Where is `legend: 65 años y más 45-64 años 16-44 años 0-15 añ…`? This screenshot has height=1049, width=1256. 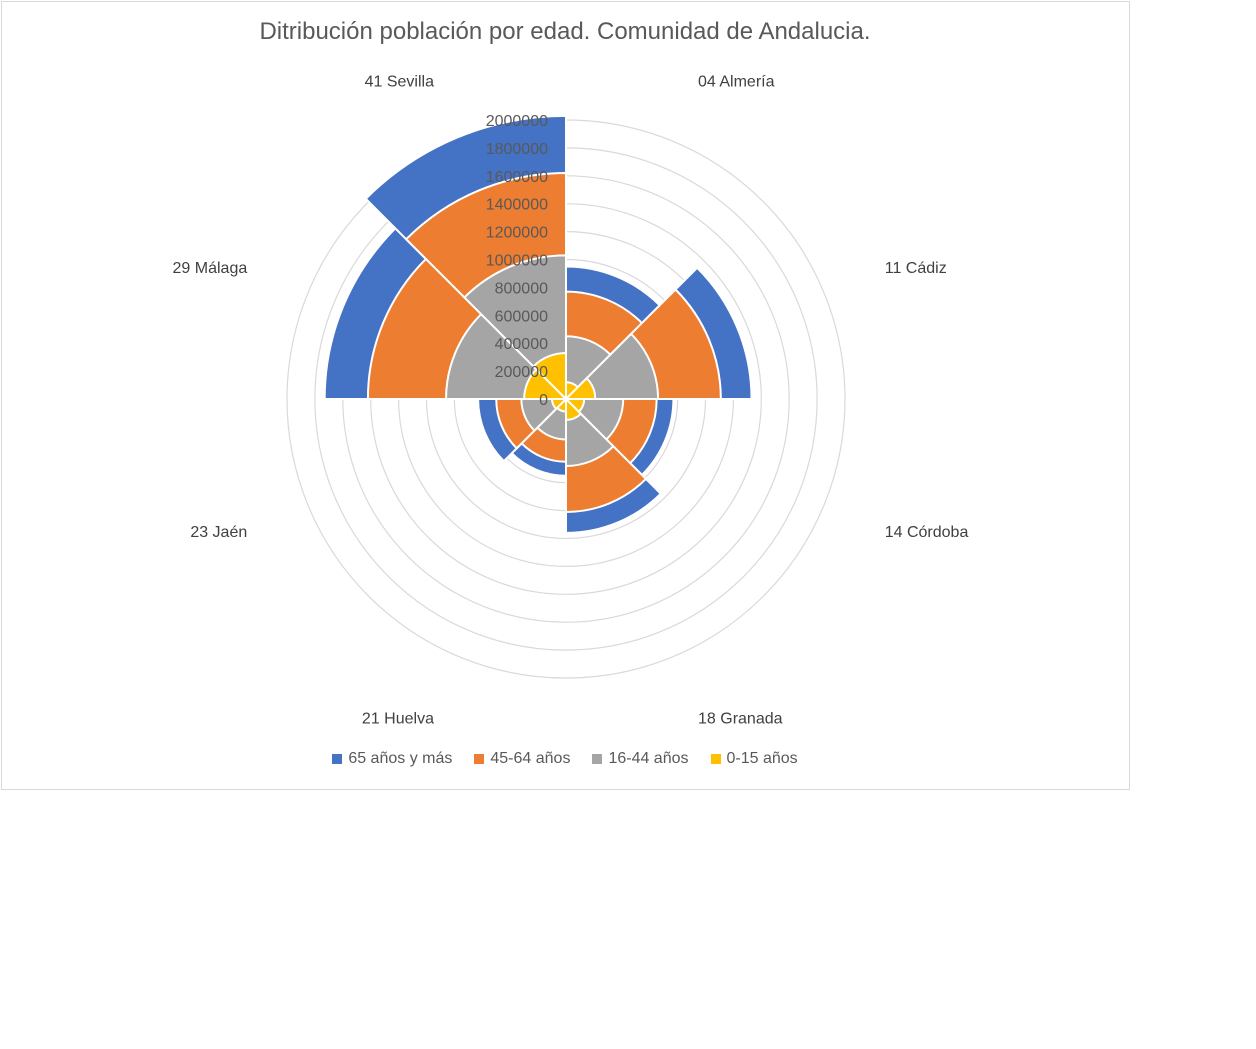 legend: 65 años y más 45-64 años 16-44 años 0-15 añ… is located at coordinates (565, 759).